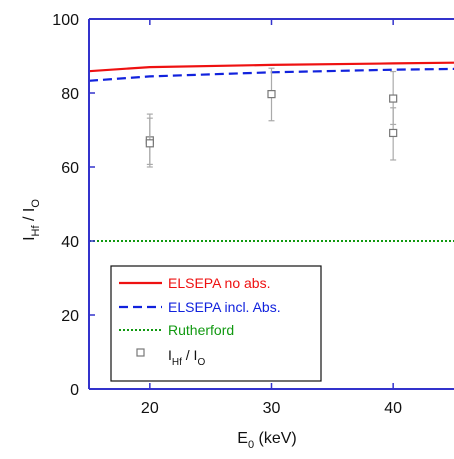 The width and height of the screenshot is (454, 459). What do you see at coordinates (170, 355) in the screenshot?
I see `legend-label-ratio-main: I` at bounding box center [170, 355].